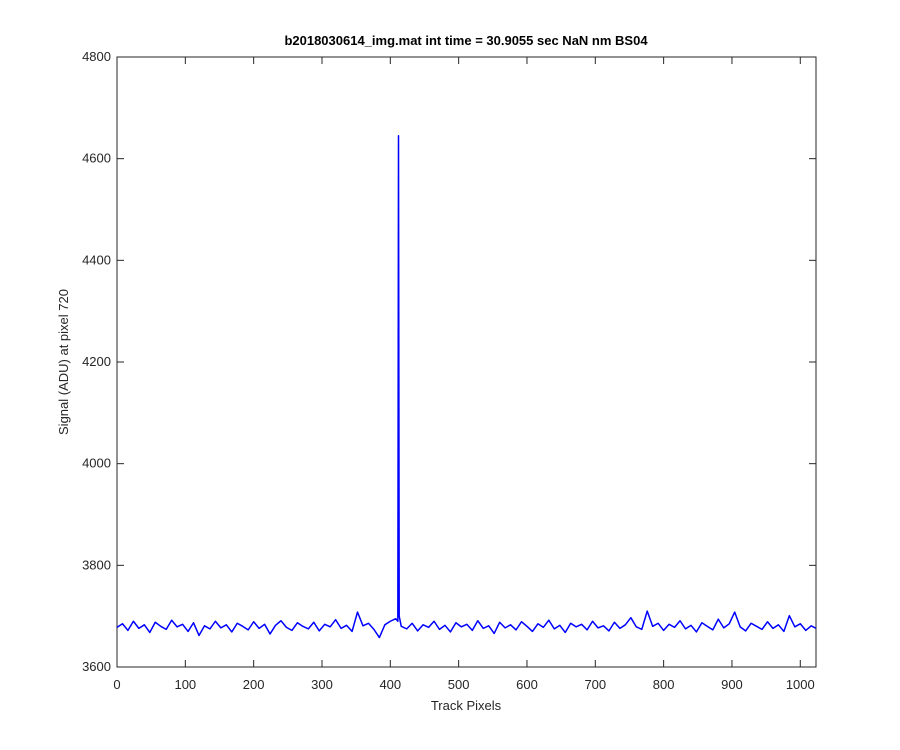  I want to click on x-tick-label: 700, so click(595, 684).